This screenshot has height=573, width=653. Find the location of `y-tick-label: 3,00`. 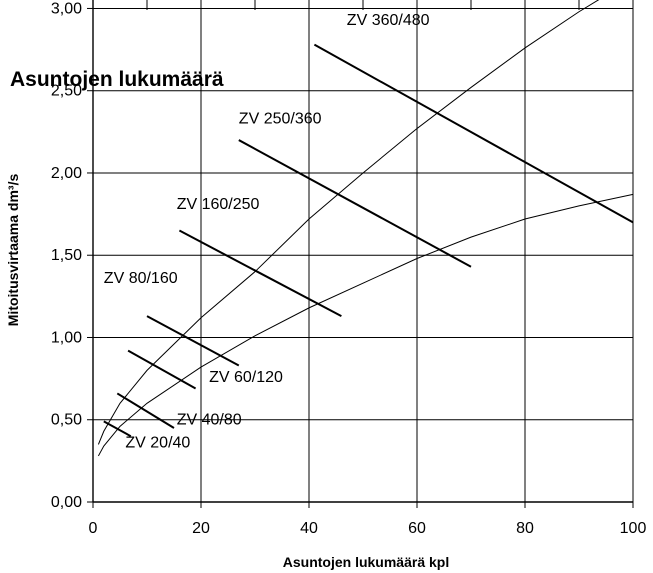

y-tick-label: 3,00 is located at coordinates (66, 8).